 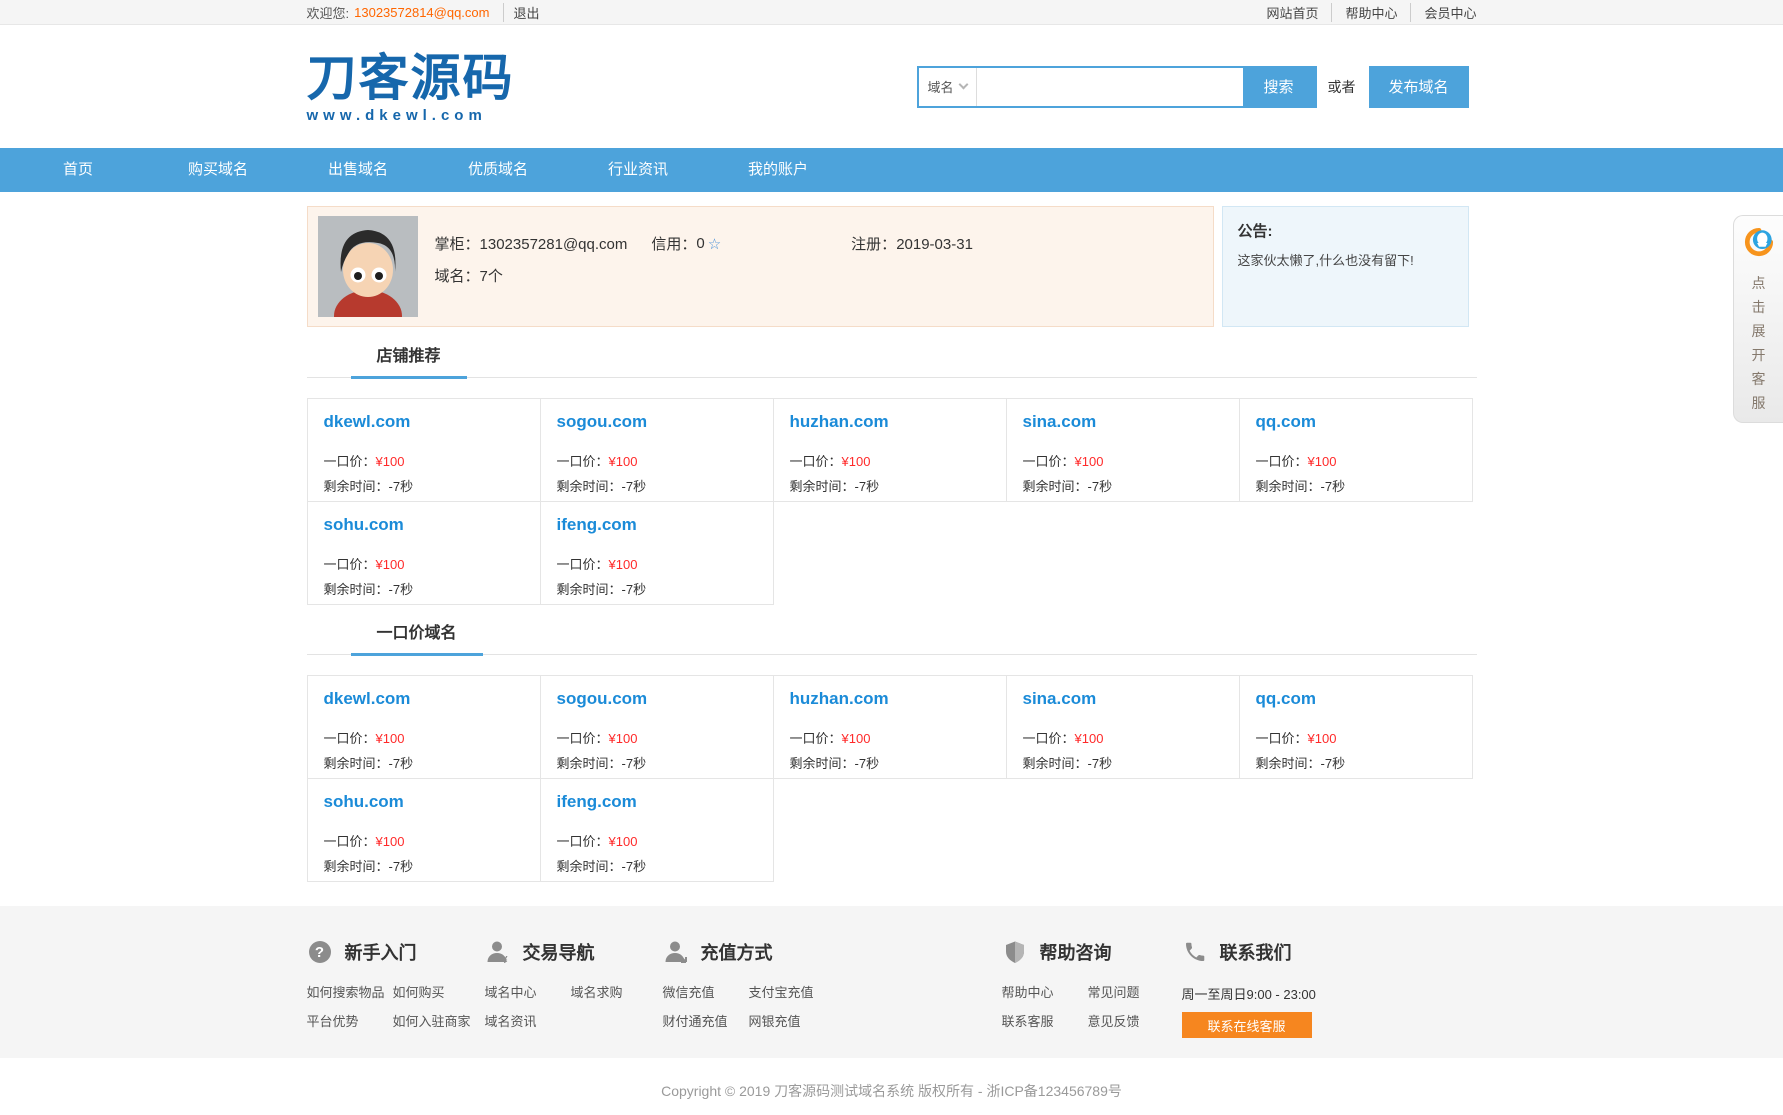 I want to click on logo-subtitle: www.dkewl.com, so click(x=396, y=115).